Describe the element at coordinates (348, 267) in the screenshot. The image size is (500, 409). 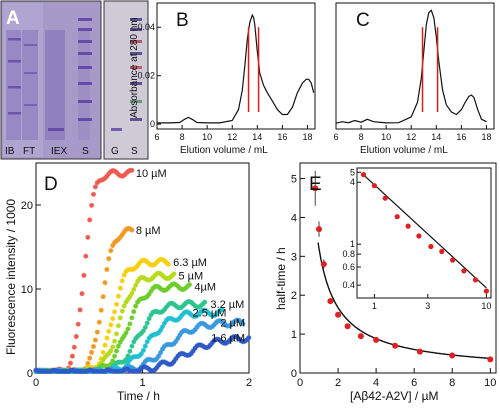
I see `inset-y-tick-label: 0.6` at that location.